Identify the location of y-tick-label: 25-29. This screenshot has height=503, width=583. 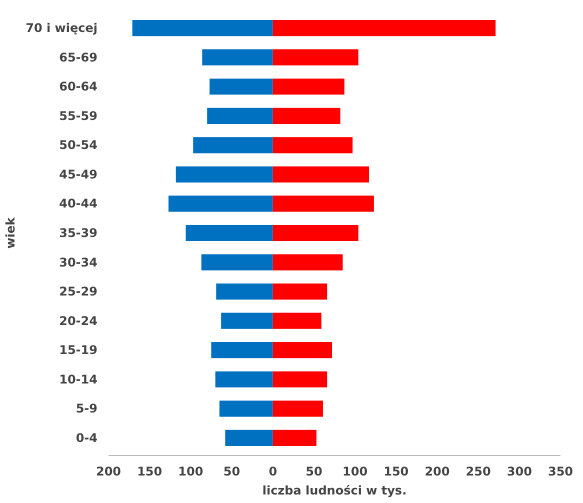
(78, 291).